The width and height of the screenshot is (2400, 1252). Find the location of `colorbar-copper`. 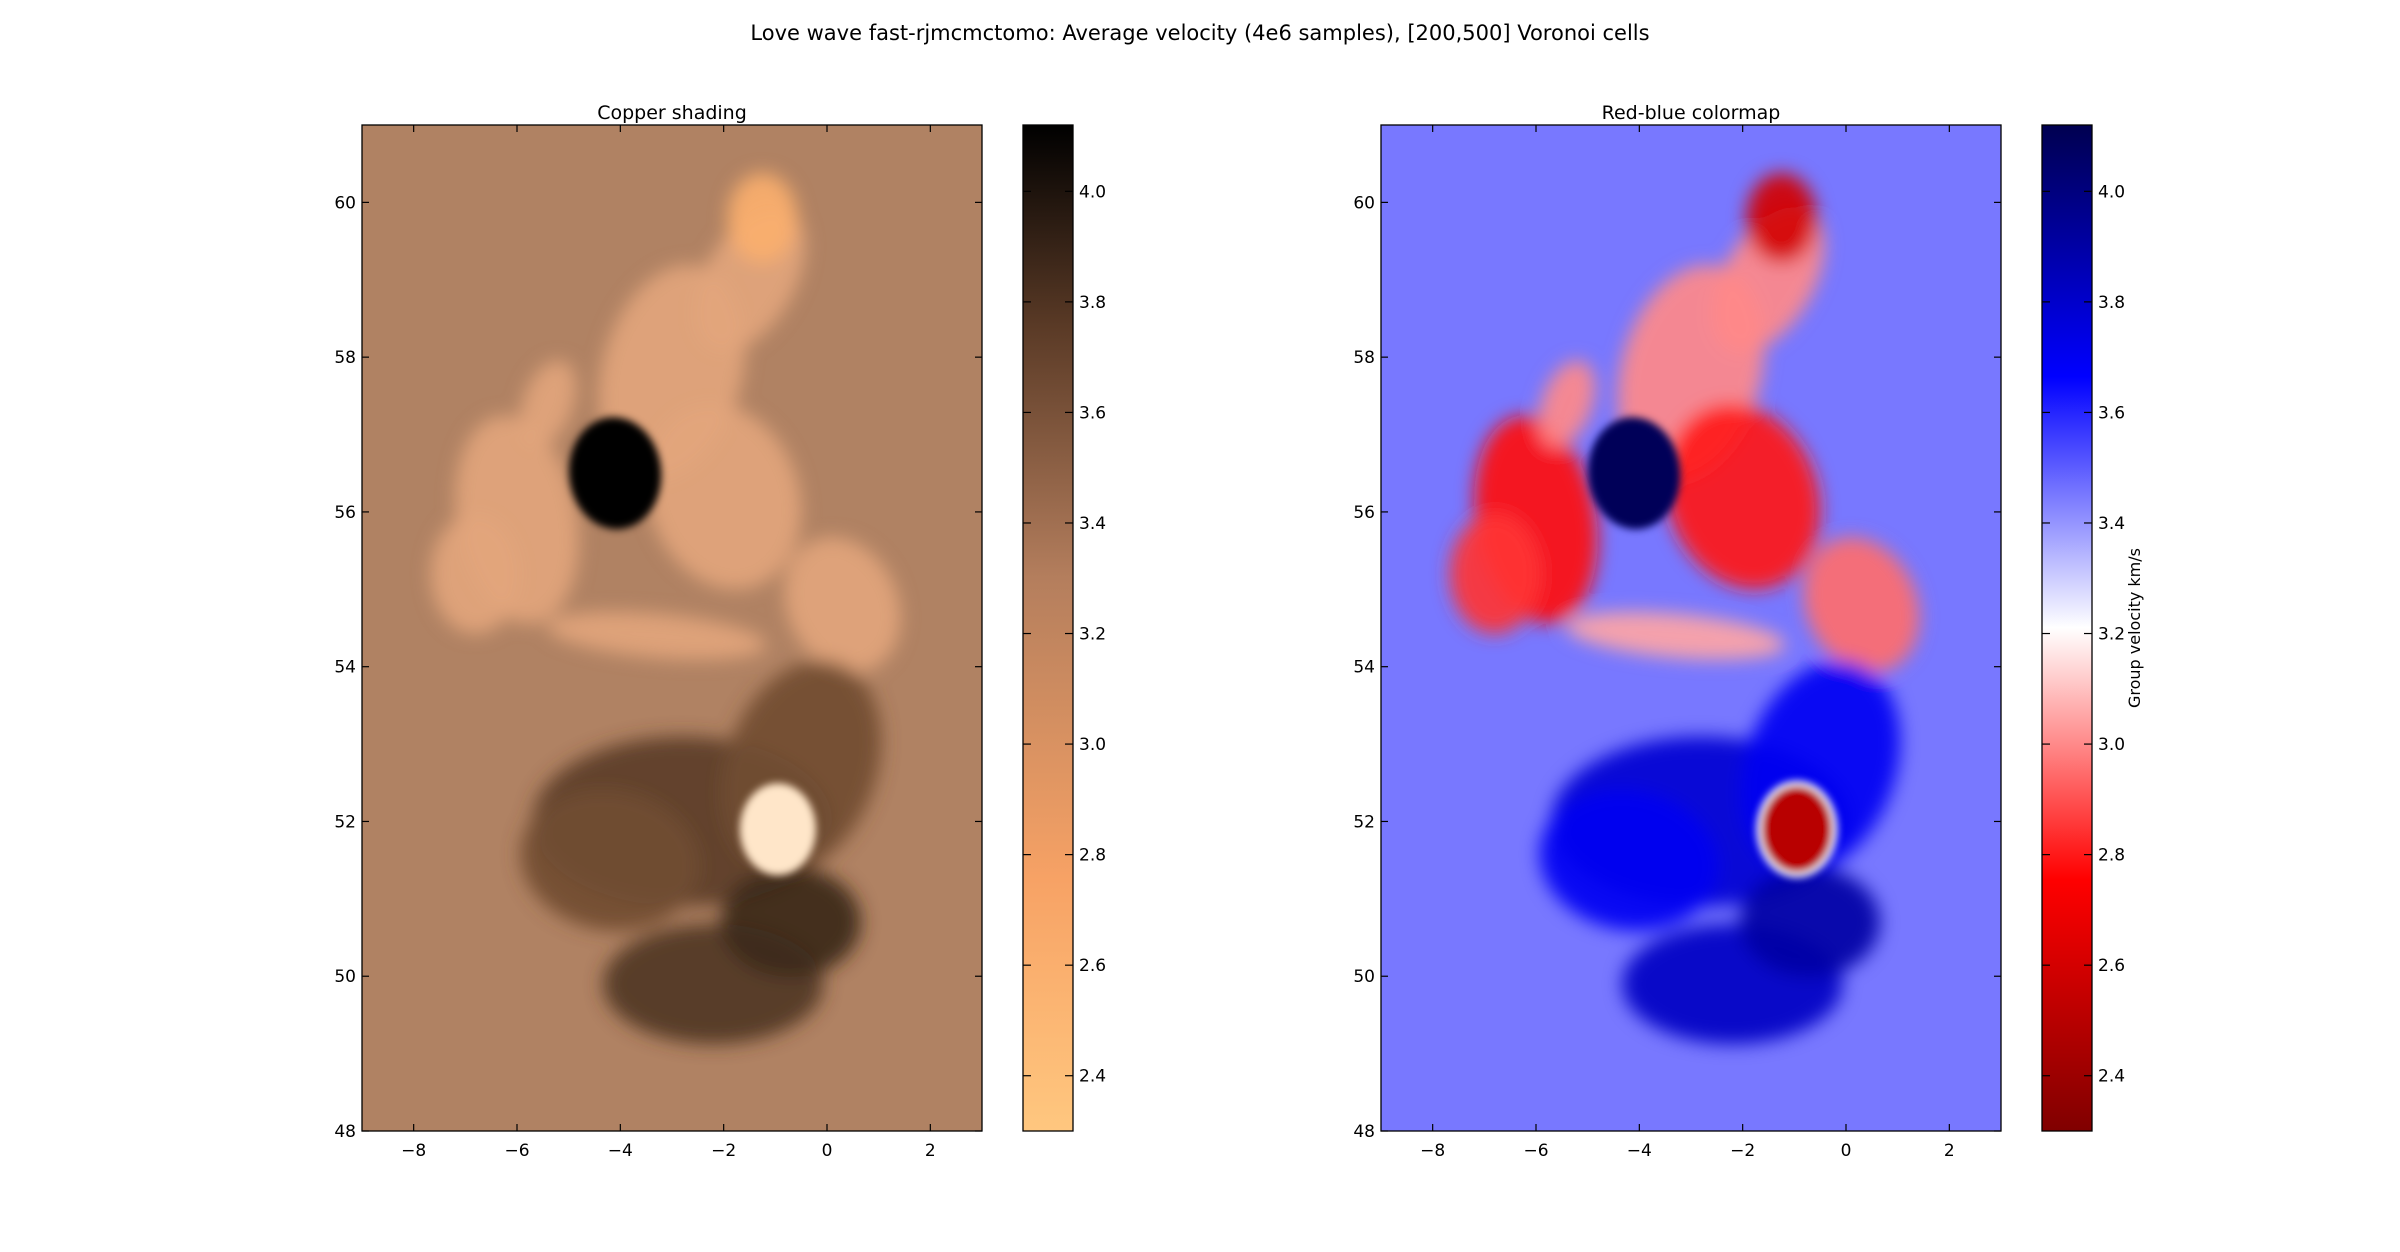

colorbar-copper is located at coordinates (1048, 628).